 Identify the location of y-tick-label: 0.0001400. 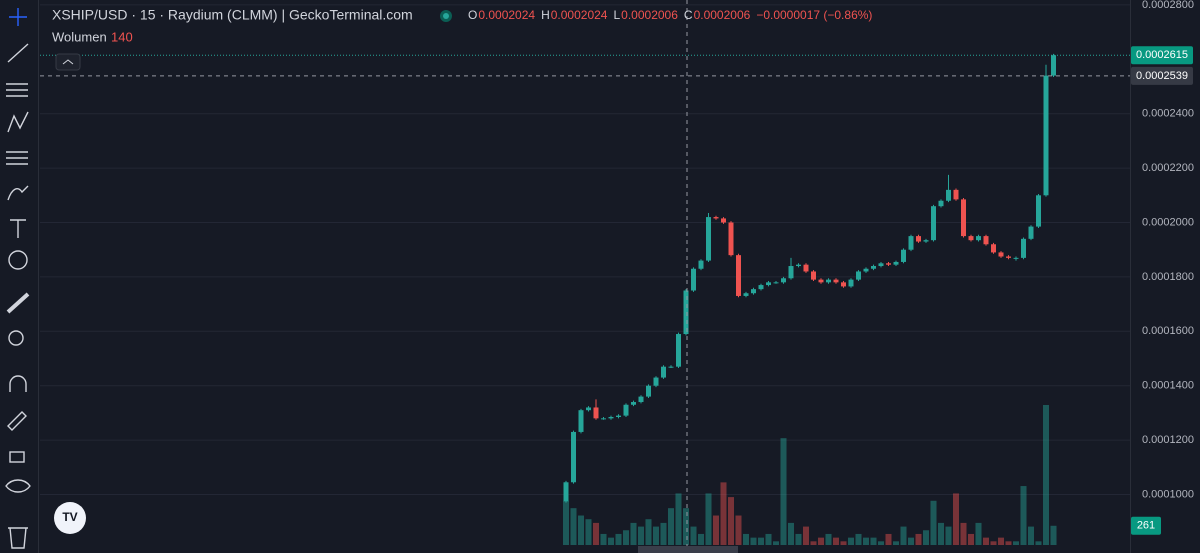
(1168, 386).